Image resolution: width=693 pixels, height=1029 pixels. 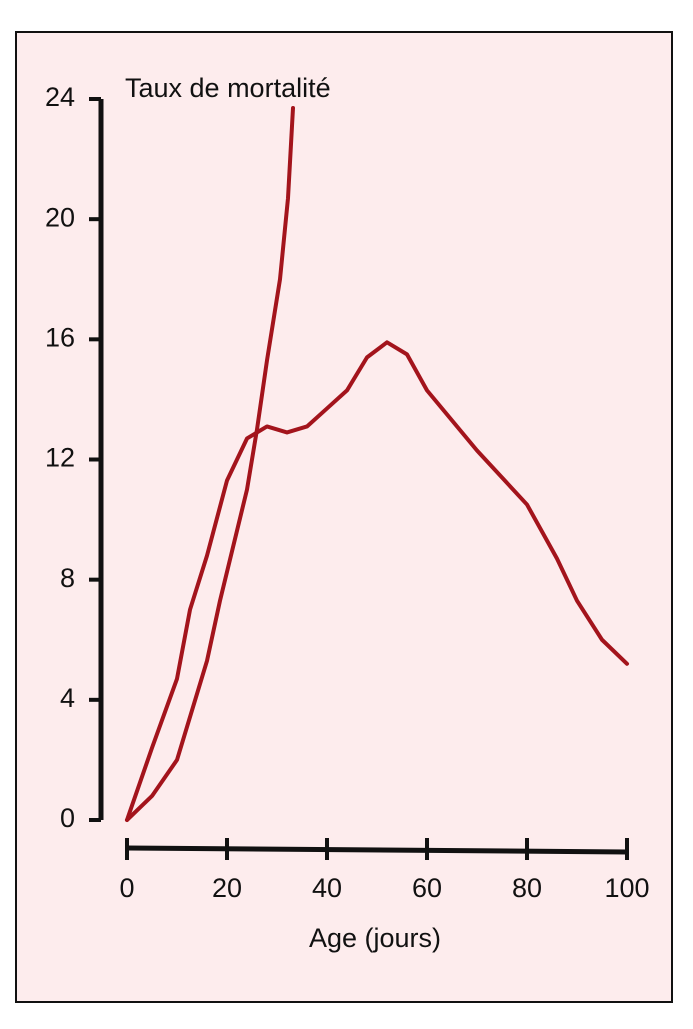 What do you see at coordinates (527, 888) in the screenshot?
I see `x-tick-label: 80` at bounding box center [527, 888].